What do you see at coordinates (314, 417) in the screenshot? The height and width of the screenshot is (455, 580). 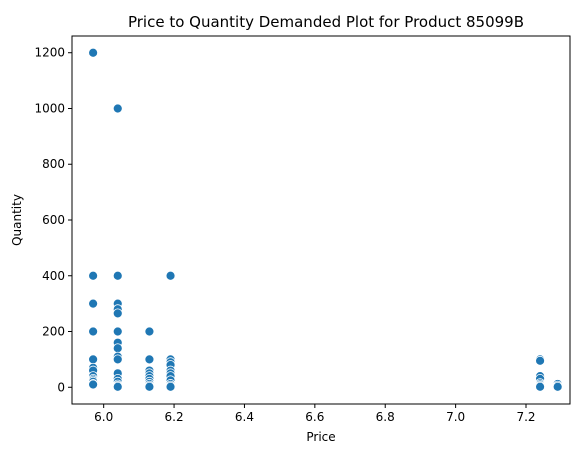 I see `x-tick-label: 6.6` at bounding box center [314, 417].